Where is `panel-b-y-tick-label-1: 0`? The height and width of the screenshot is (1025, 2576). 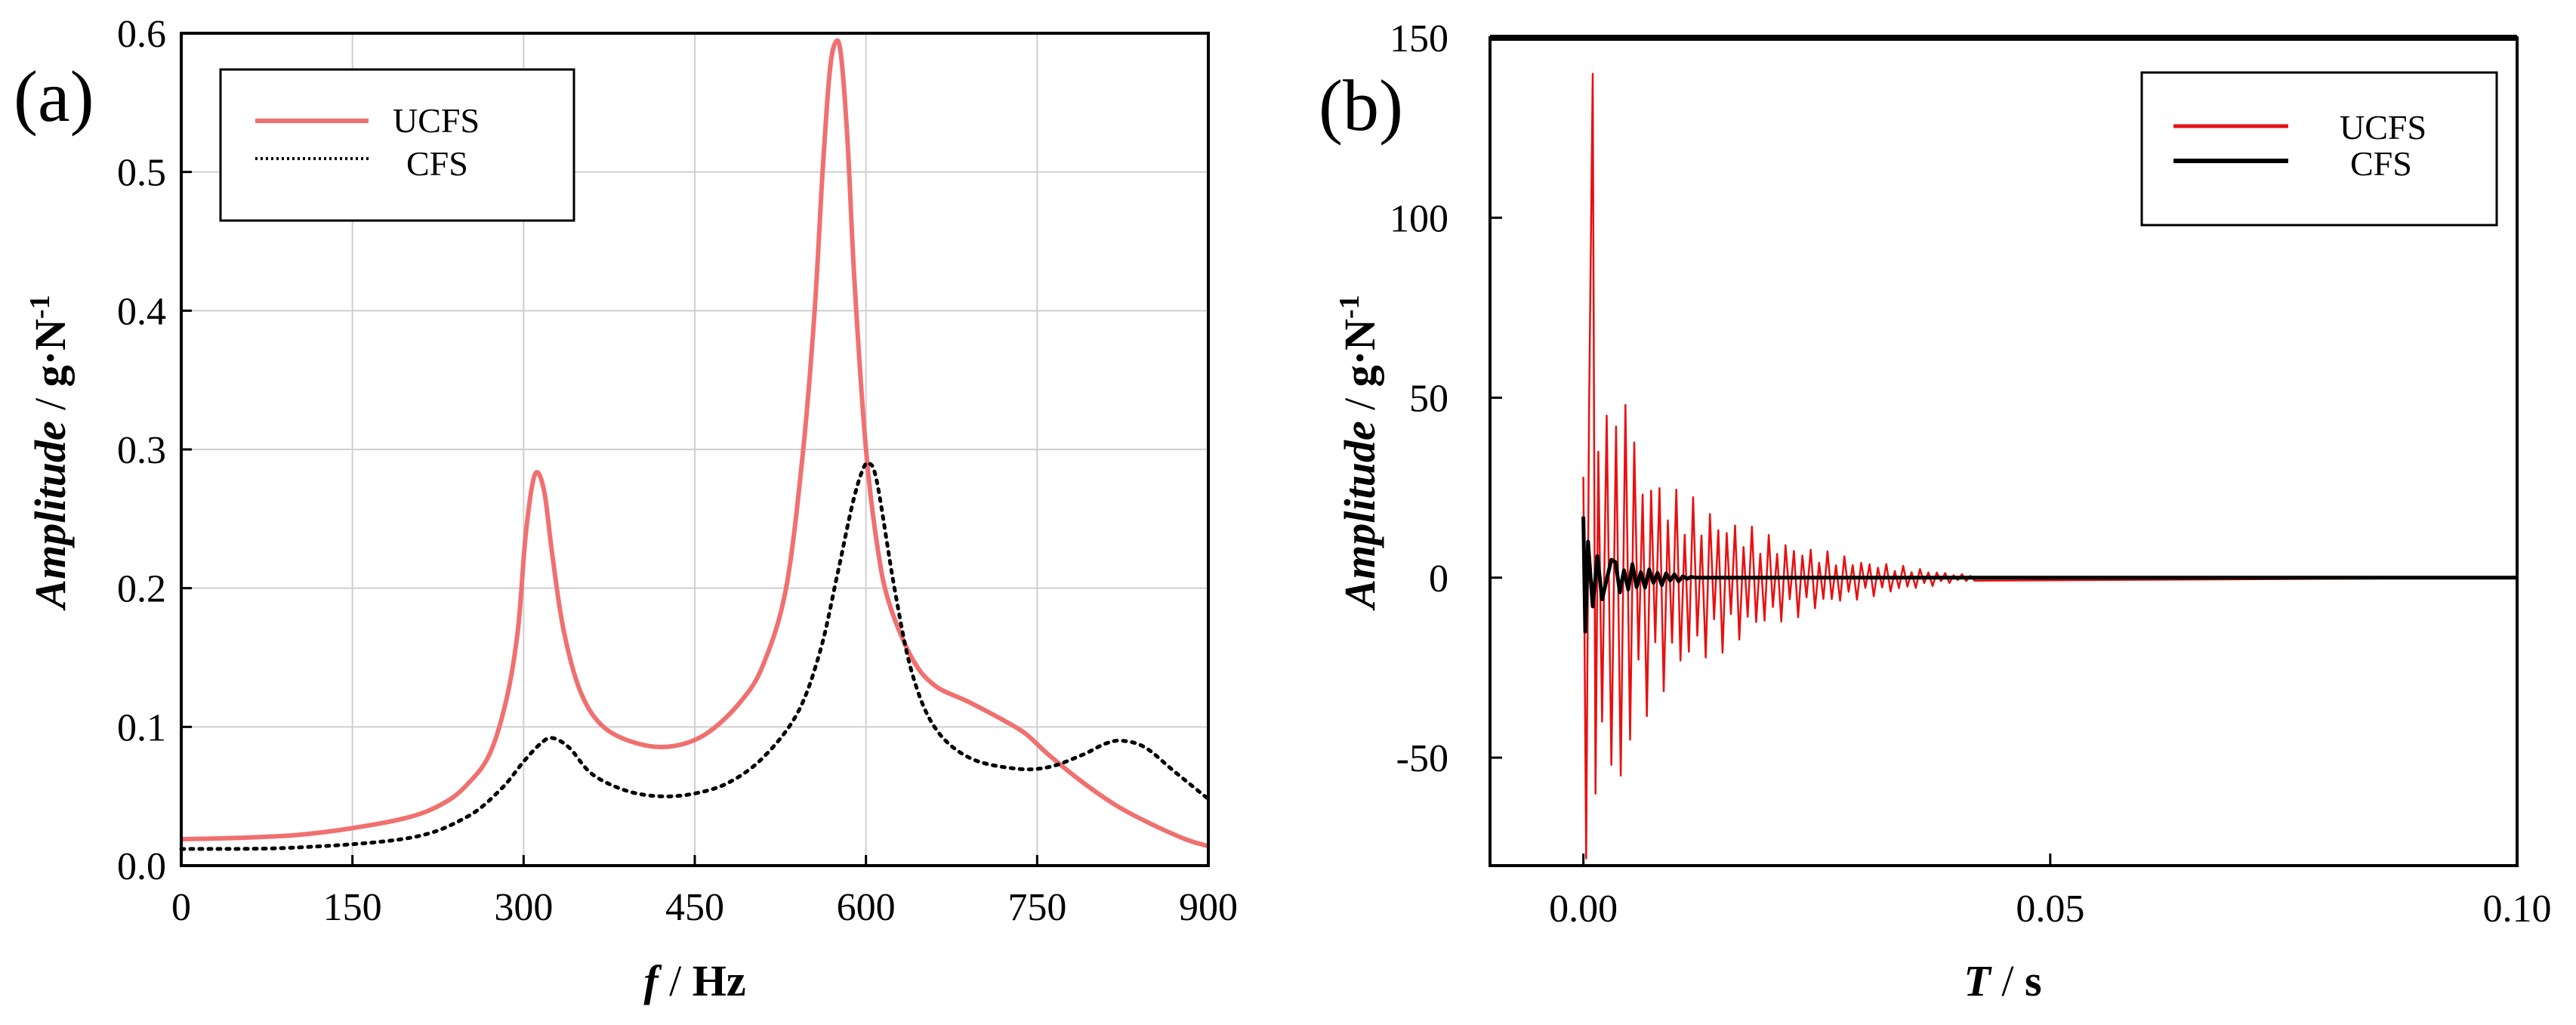
panel-b-y-tick-label-1: 0 is located at coordinates (1438, 578).